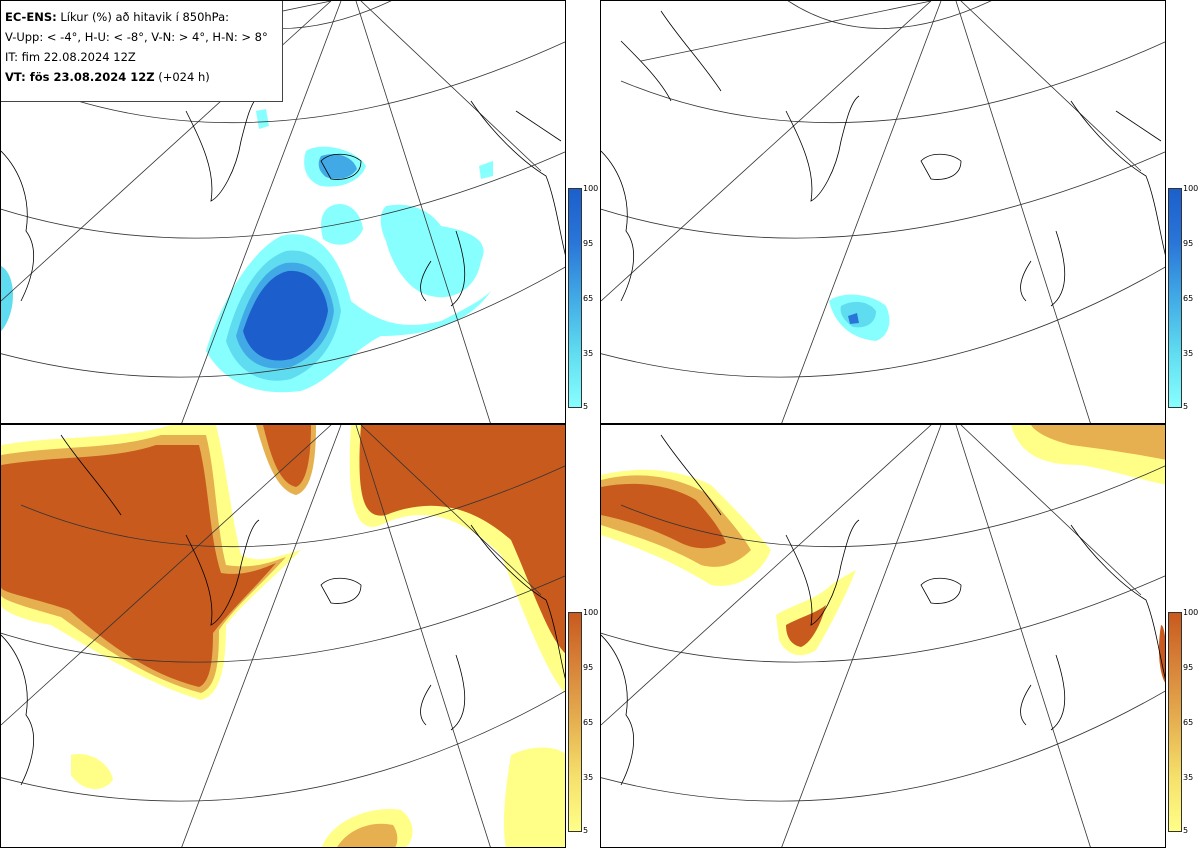 This screenshot has width=1200, height=848. Describe the element at coordinates (1175, 298) in the screenshot. I see `colorbar-cold-top-right` at that location.